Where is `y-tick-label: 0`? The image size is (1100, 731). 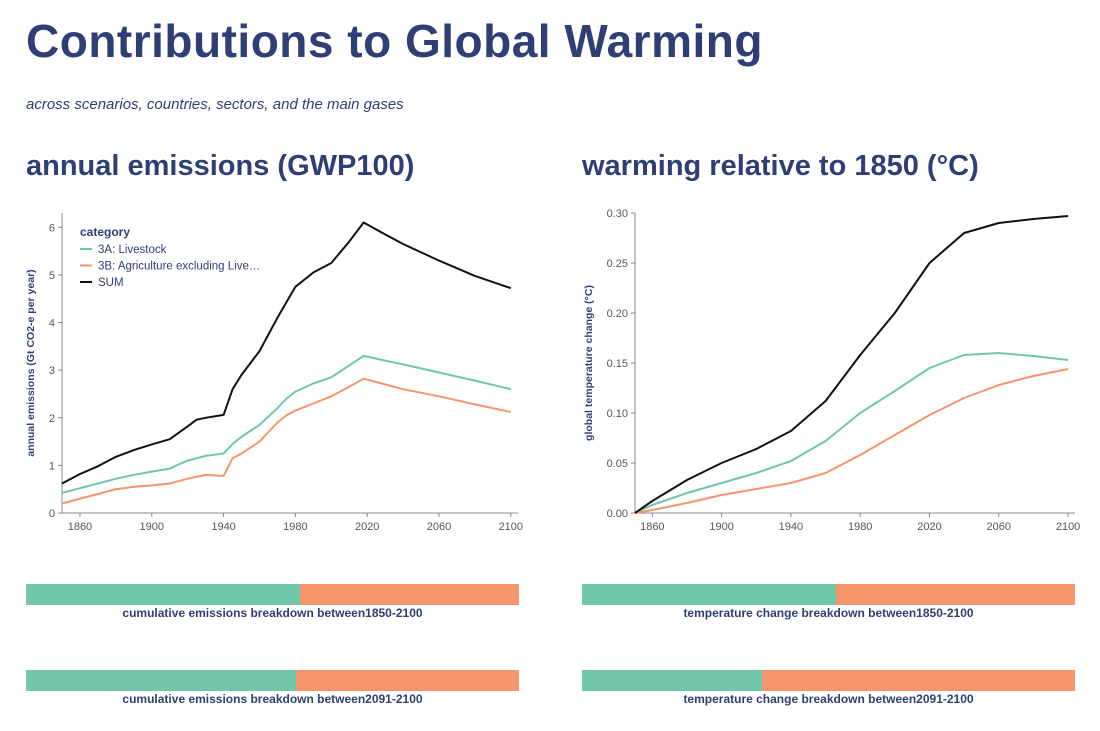 y-tick-label: 0 is located at coordinates (52, 514).